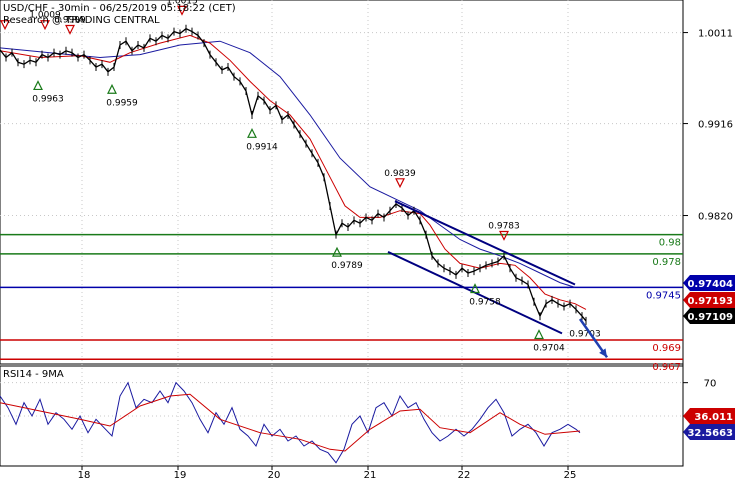 Image resolution: width=735 pixels, height=480 pixels. I want to click on rsi-series, so click(290, 422).